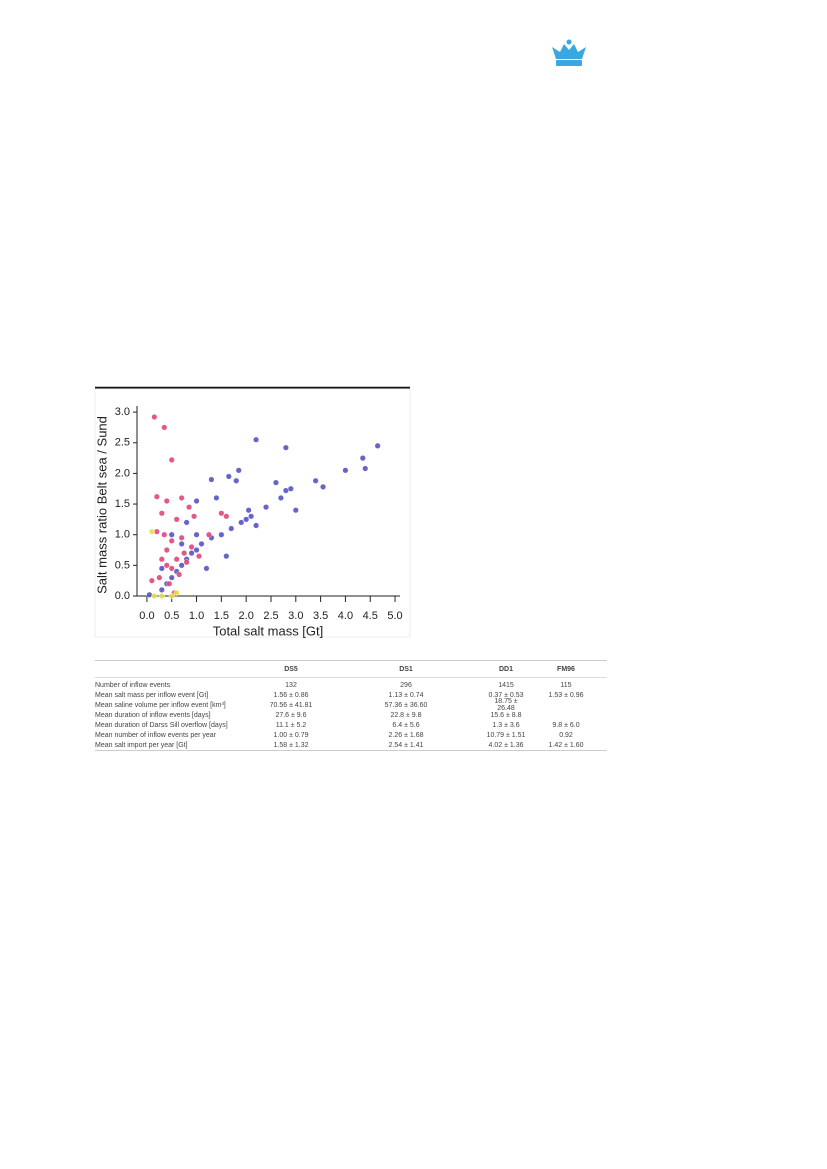 The height and width of the screenshot is (1169, 827). Describe the element at coordinates (506, 695) in the screenshot. I see `table-cell: 0.37 ± 0.53` at that location.